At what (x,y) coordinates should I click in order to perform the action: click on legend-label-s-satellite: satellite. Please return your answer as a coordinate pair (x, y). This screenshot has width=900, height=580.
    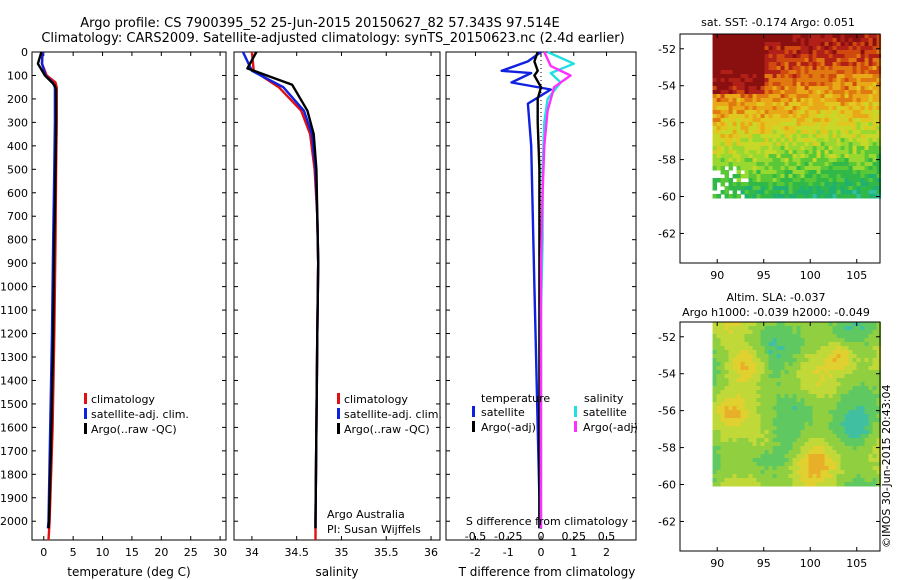
    Looking at the image, I should click on (605, 412).